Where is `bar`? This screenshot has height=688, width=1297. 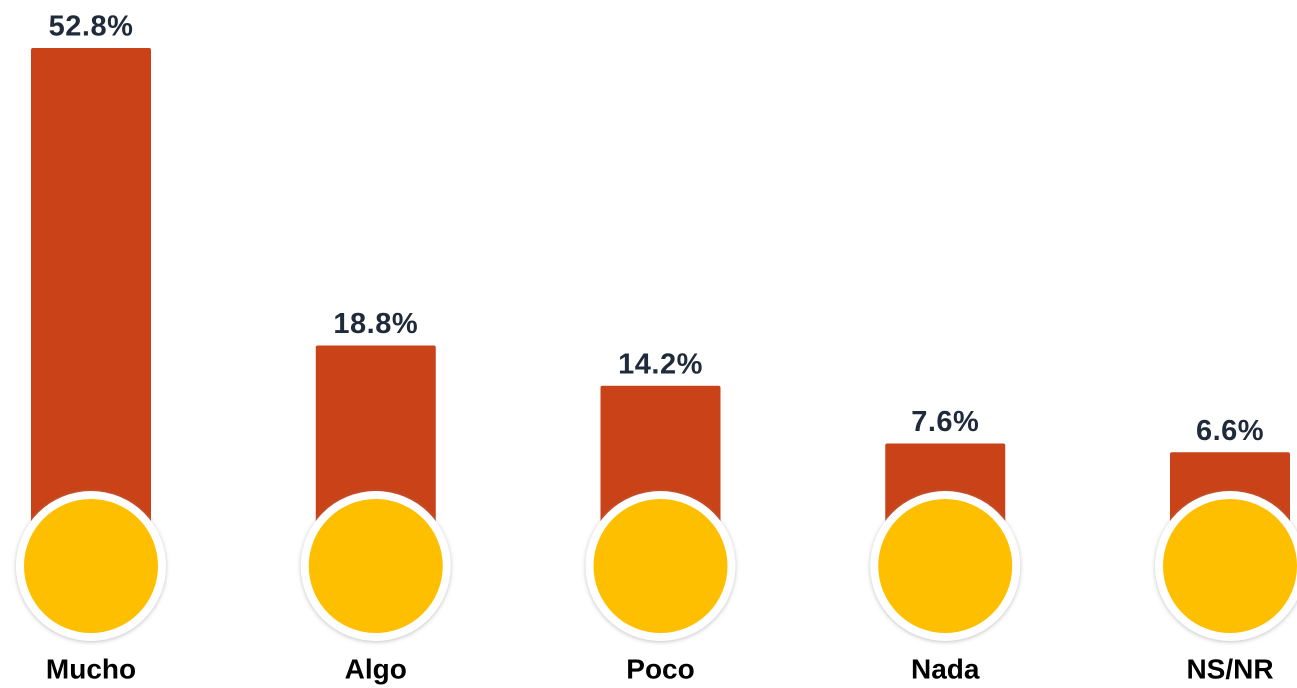
bar is located at coordinates (91, 307).